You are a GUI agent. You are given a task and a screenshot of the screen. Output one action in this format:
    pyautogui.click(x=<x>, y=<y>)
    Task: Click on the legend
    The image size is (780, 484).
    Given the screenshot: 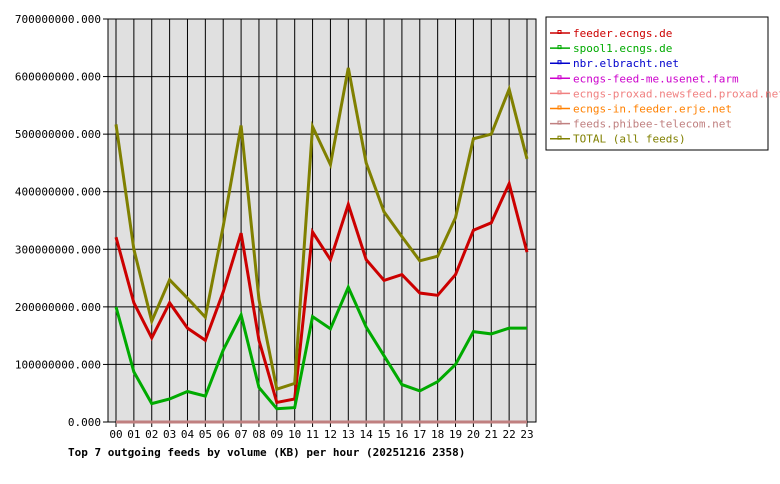 What is the action you would take?
    pyautogui.click(x=657, y=83)
    